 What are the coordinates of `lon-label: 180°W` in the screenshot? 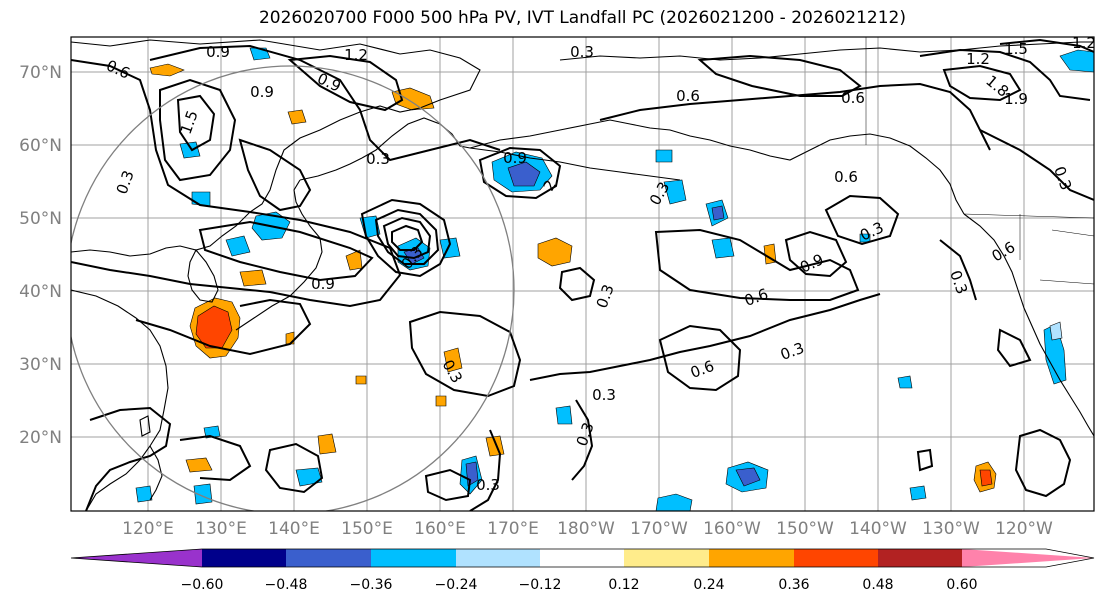 It's located at (586, 529).